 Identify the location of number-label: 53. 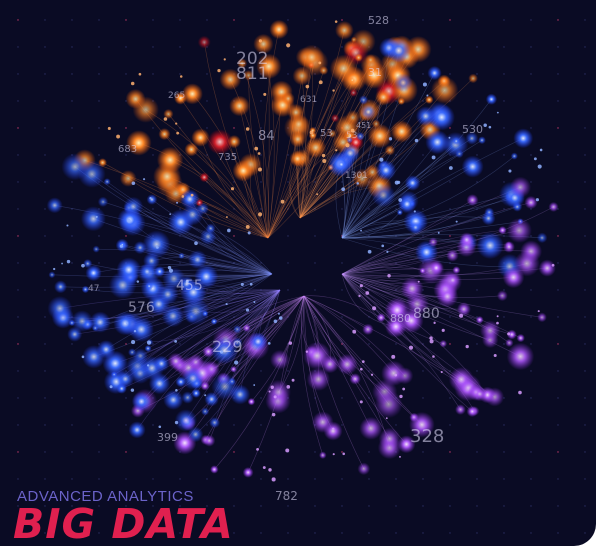
(326, 133).